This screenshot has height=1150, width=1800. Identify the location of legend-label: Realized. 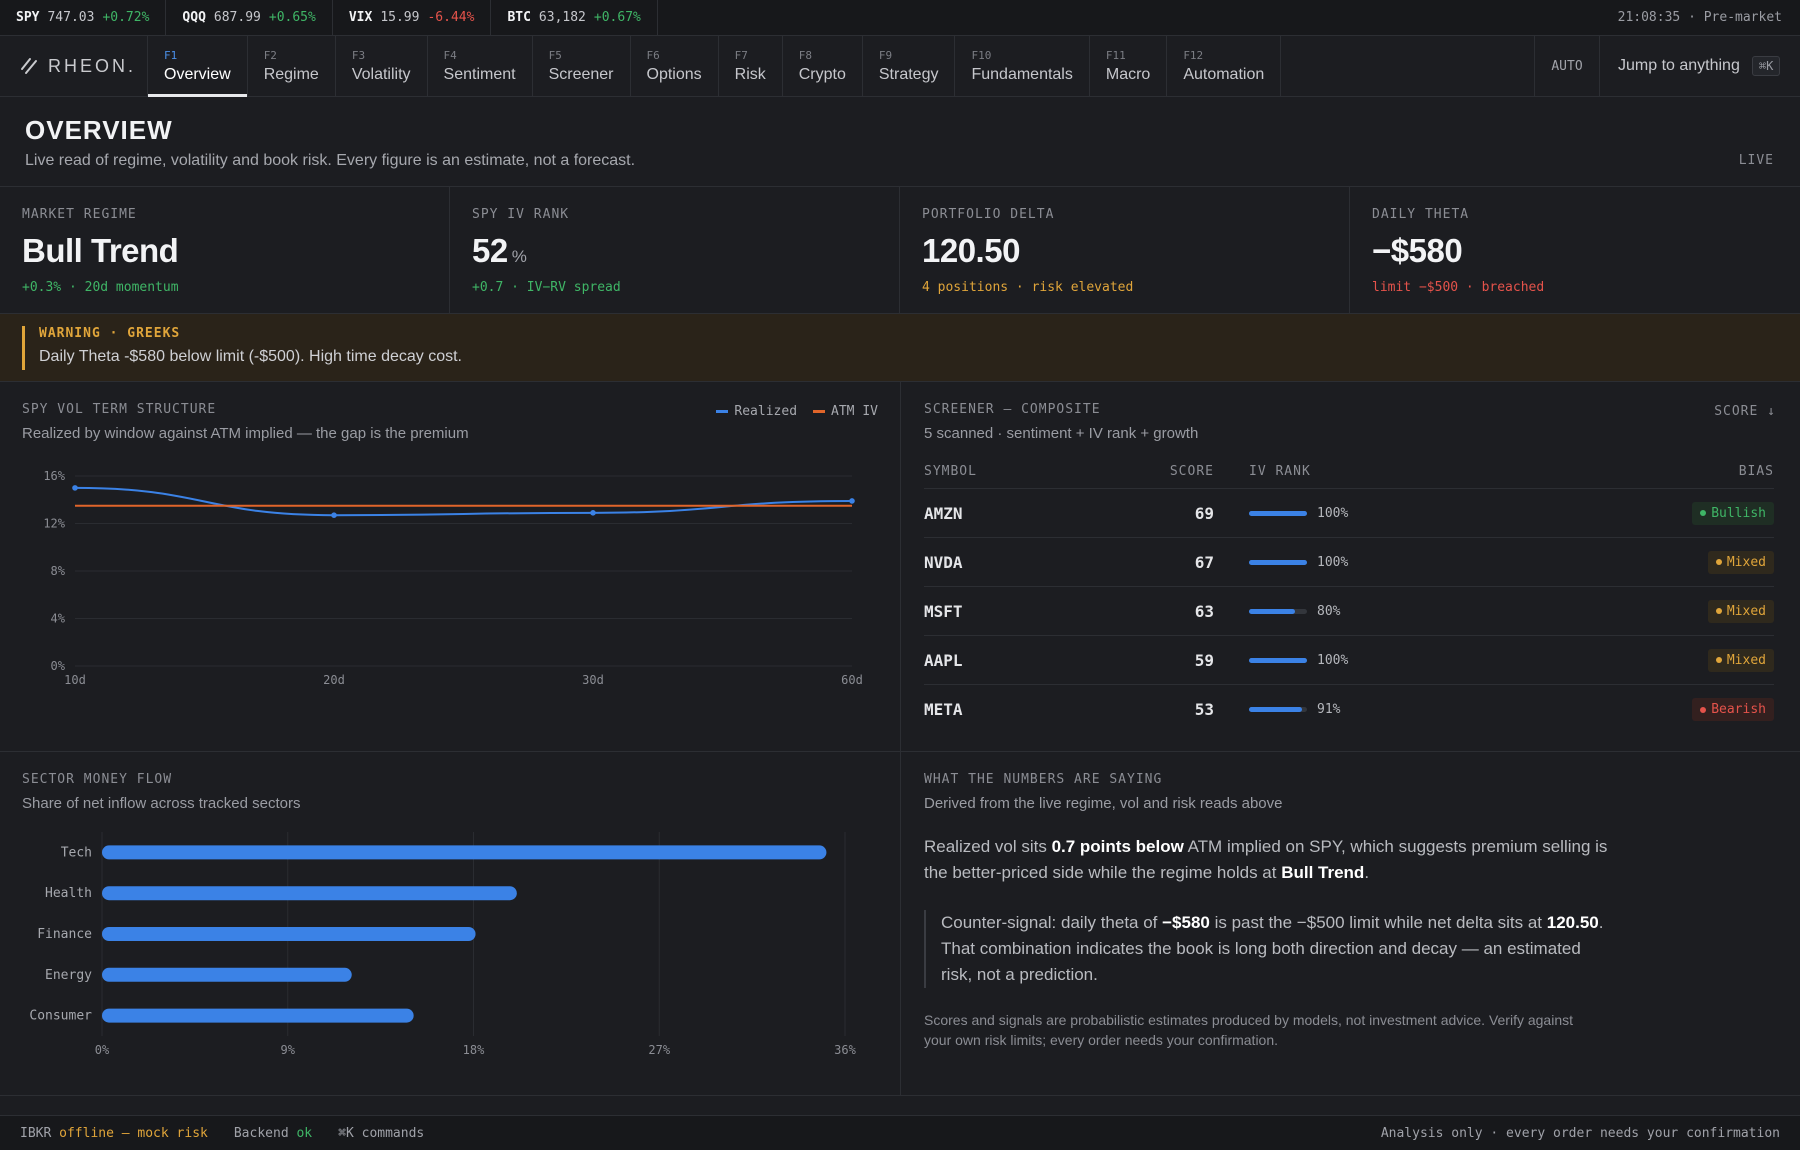
(766, 411).